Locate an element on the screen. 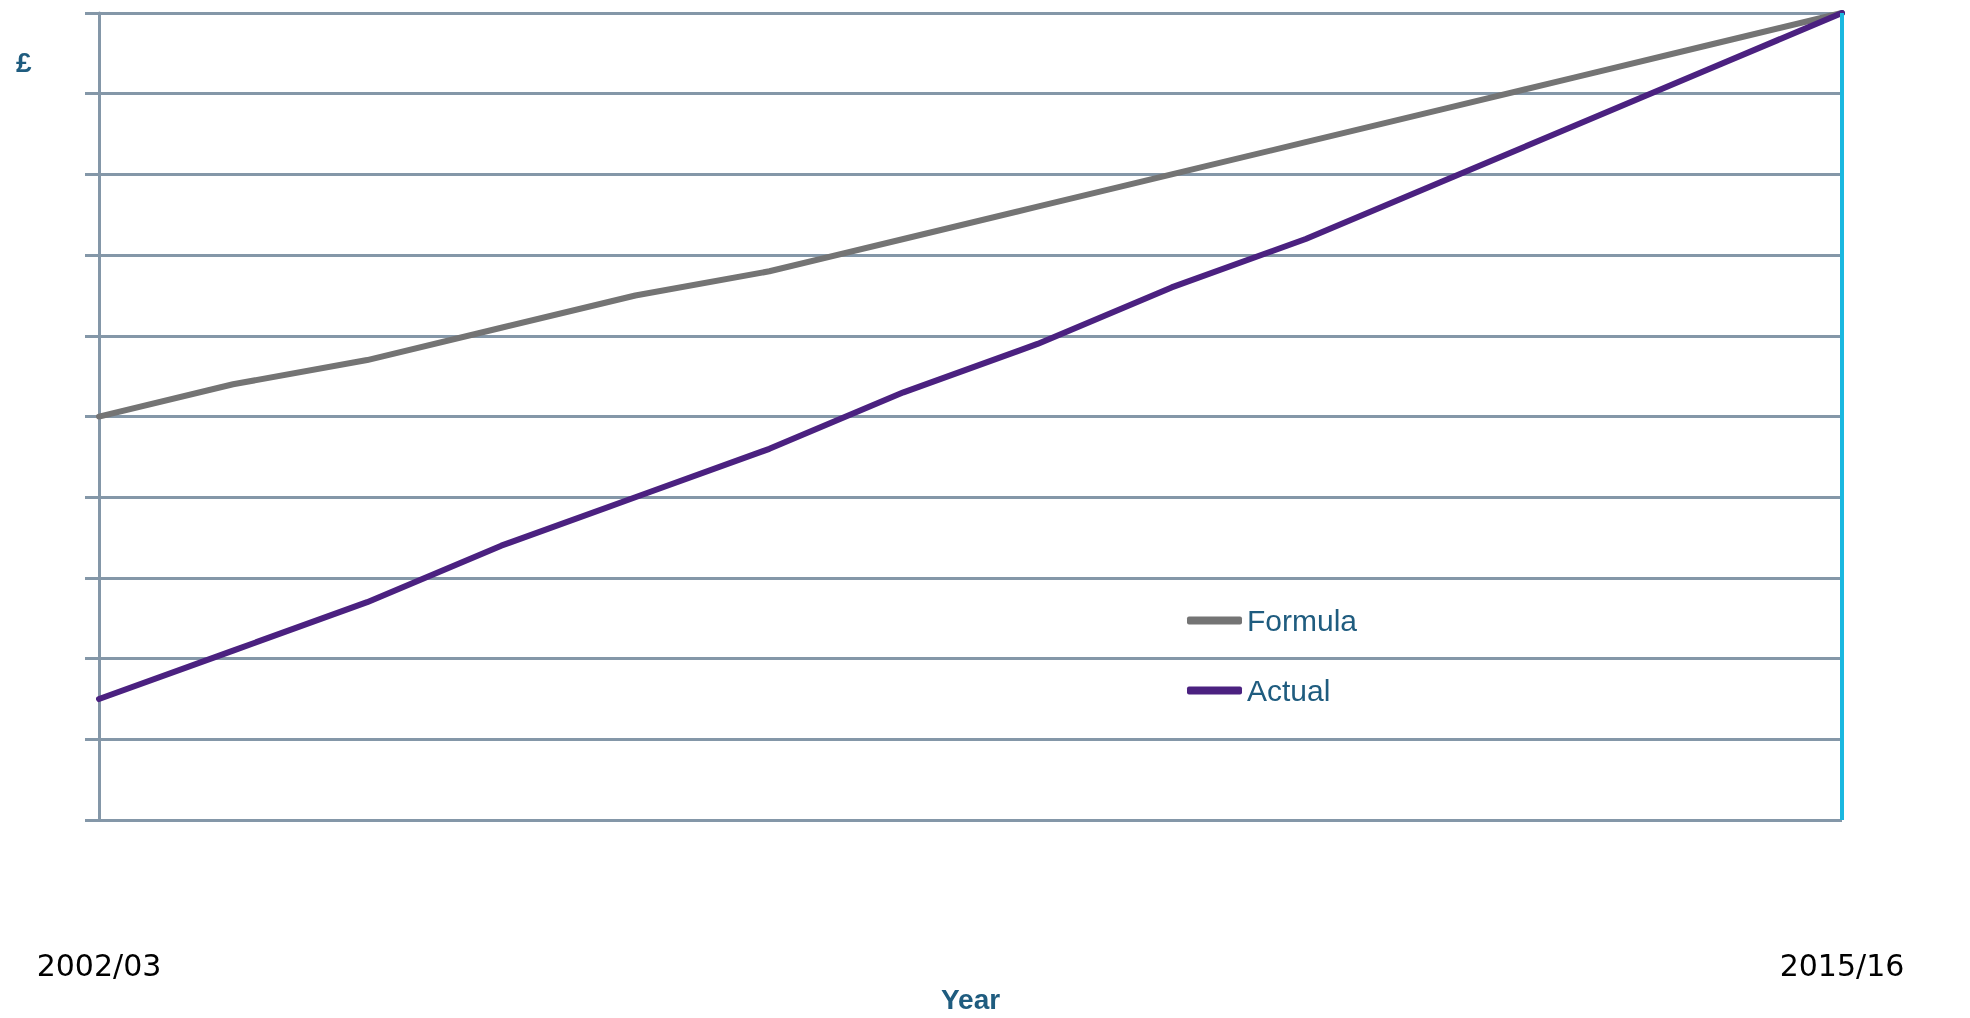  legend-label: Formula is located at coordinates (1302, 621).